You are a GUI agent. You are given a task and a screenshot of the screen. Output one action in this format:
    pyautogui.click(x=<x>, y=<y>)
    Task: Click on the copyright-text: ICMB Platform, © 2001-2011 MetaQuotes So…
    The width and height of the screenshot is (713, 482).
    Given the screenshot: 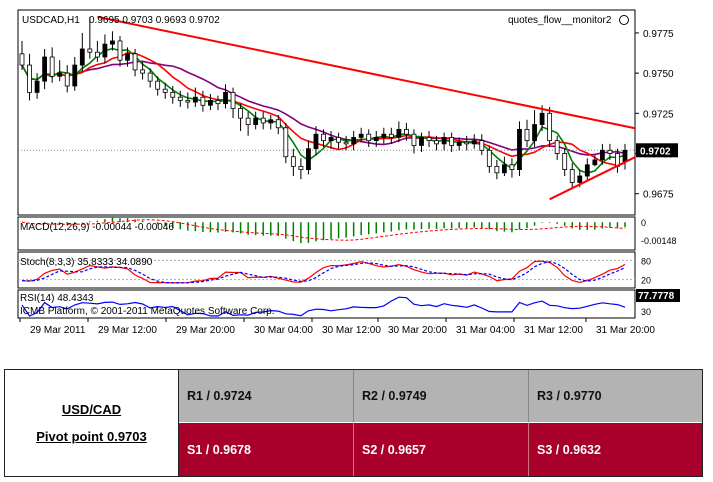 What is the action you would take?
    pyautogui.click(x=147, y=311)
    